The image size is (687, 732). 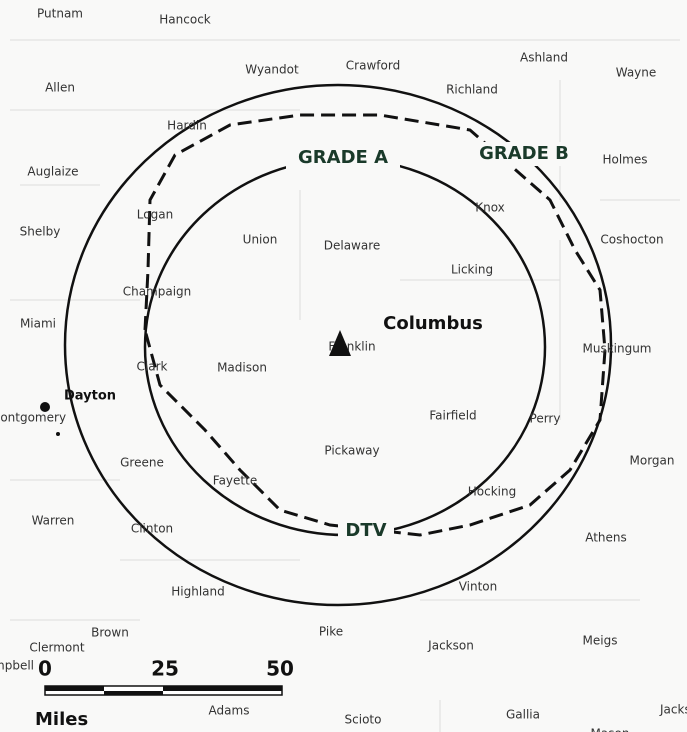 What do you see at coordinates (478, 587) in the screenshot?
I see `county-label: Vinton` at bounding box center [478, 587].